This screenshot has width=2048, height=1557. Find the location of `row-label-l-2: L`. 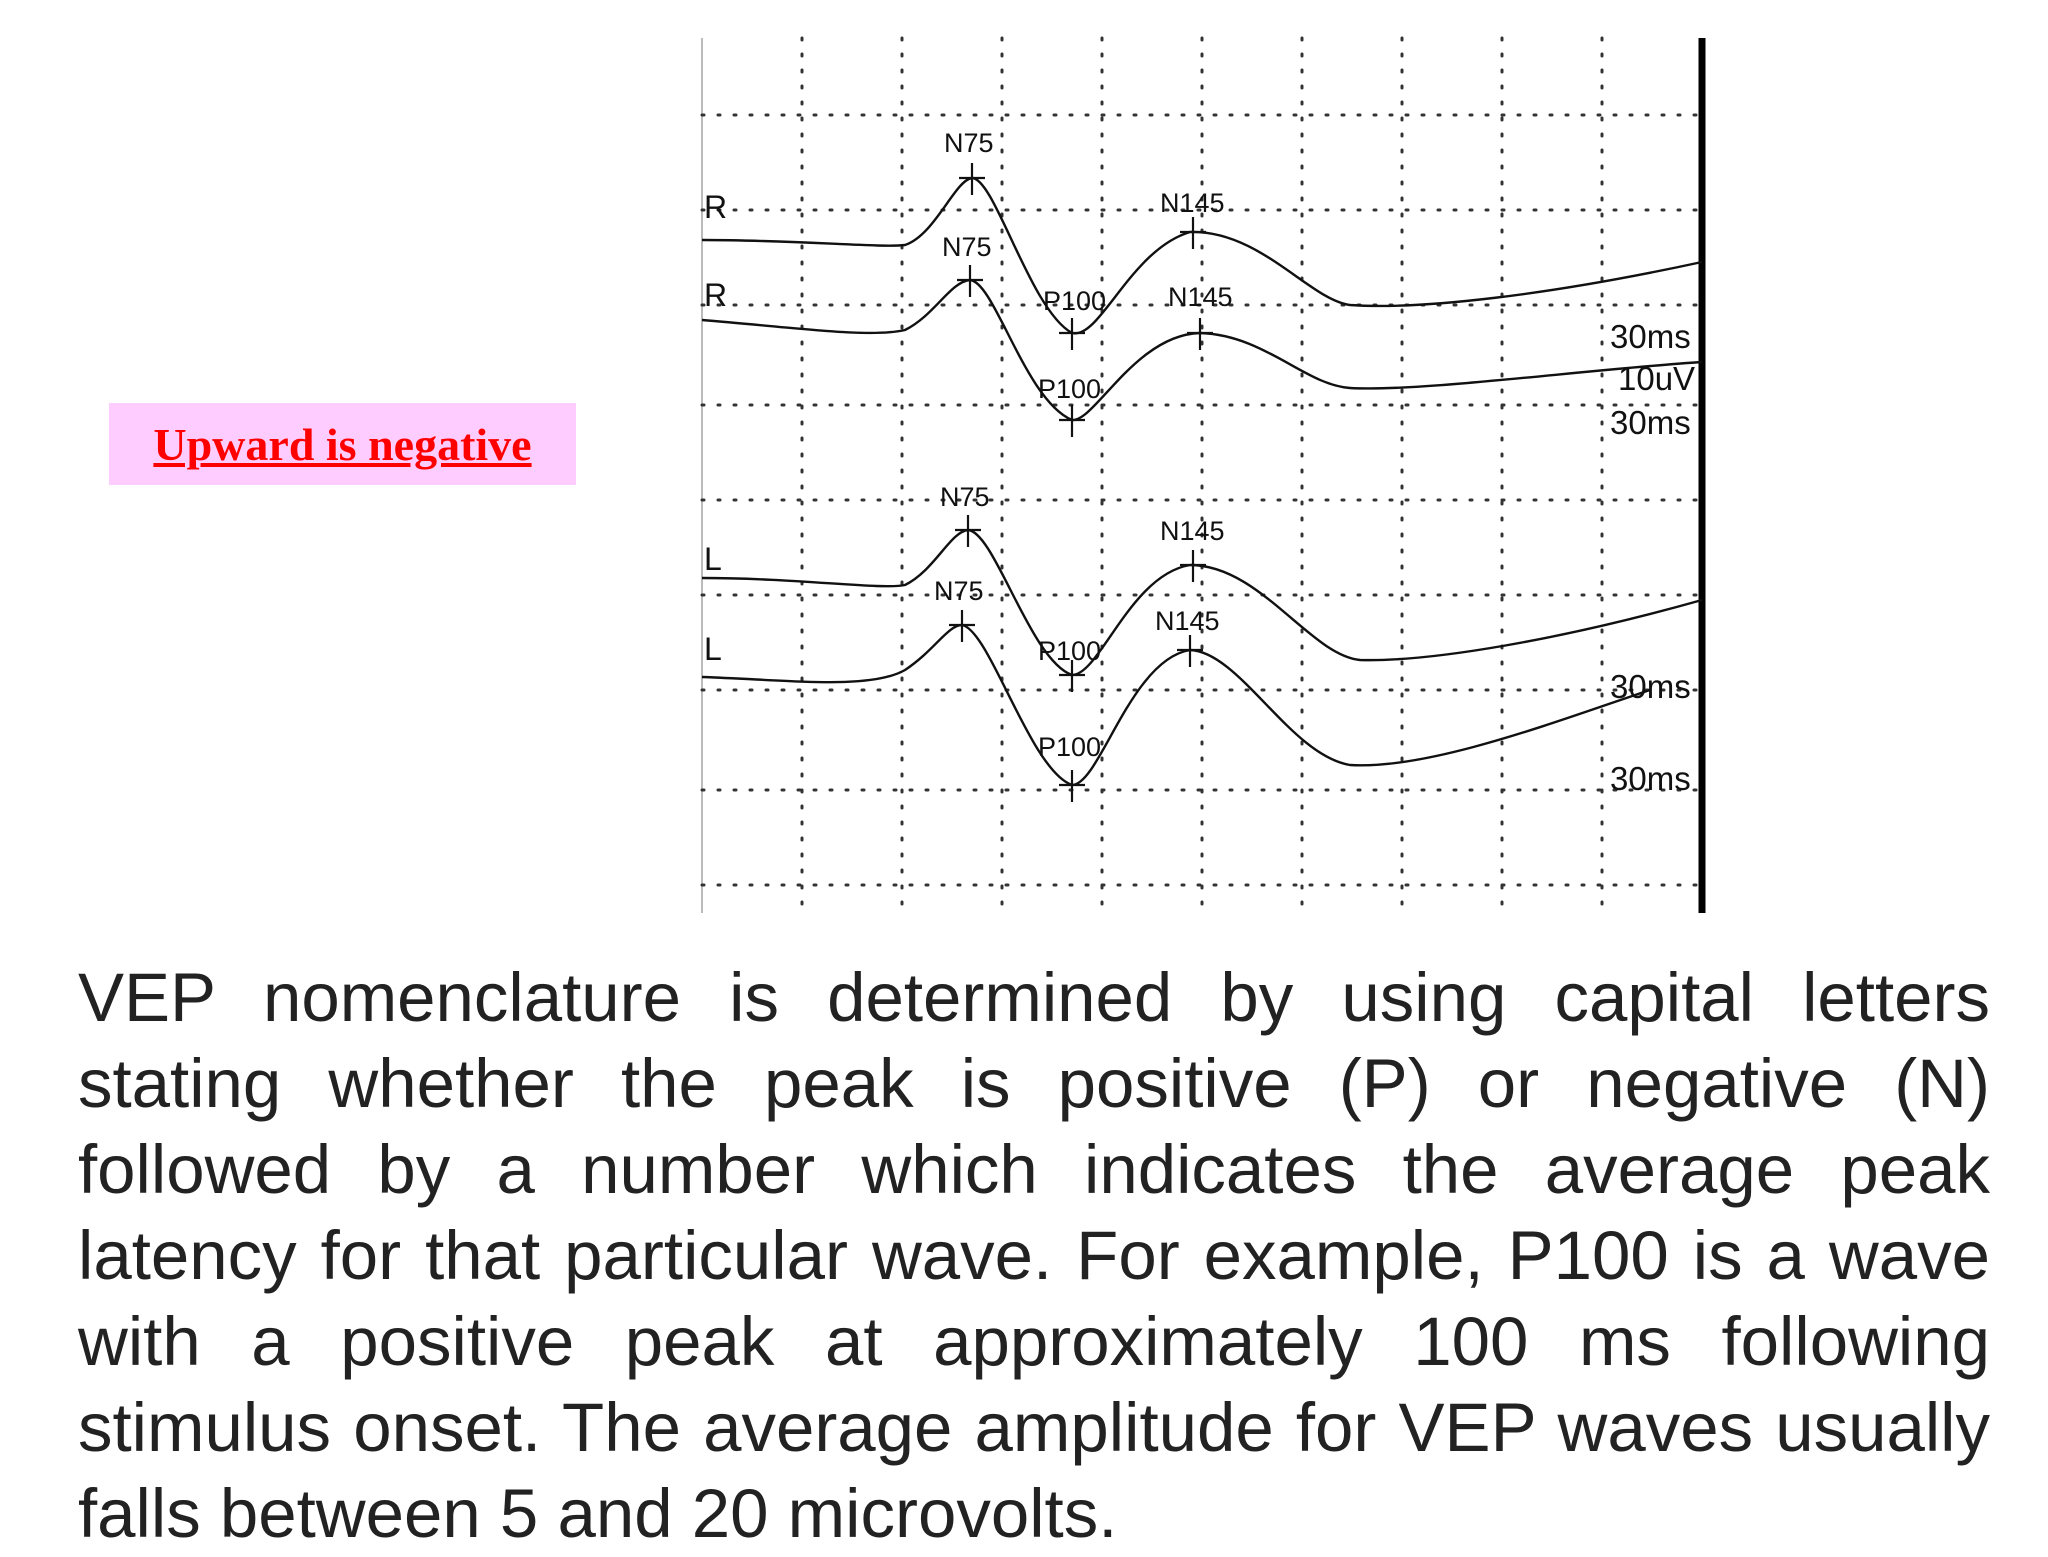

row-label-l-2: L is located at coordinates (713, 649).